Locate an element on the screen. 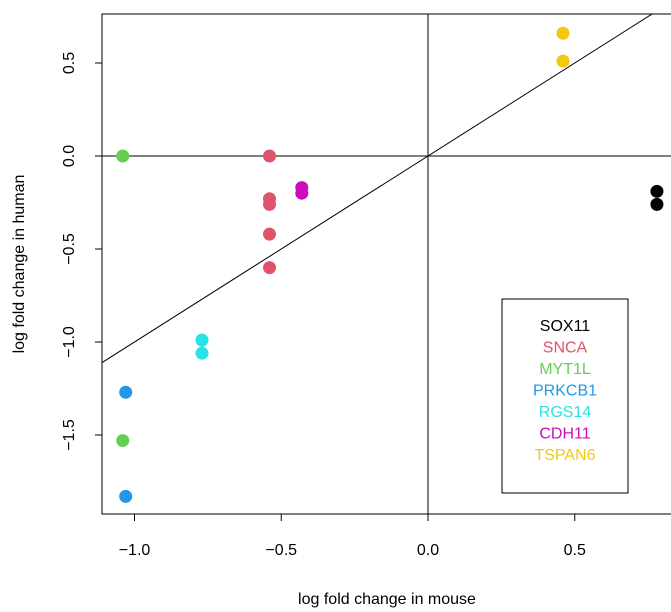 The width and height of the screenshot is (671, 612). y-tick-label: 0.0 is located at coordinates (69, 156).